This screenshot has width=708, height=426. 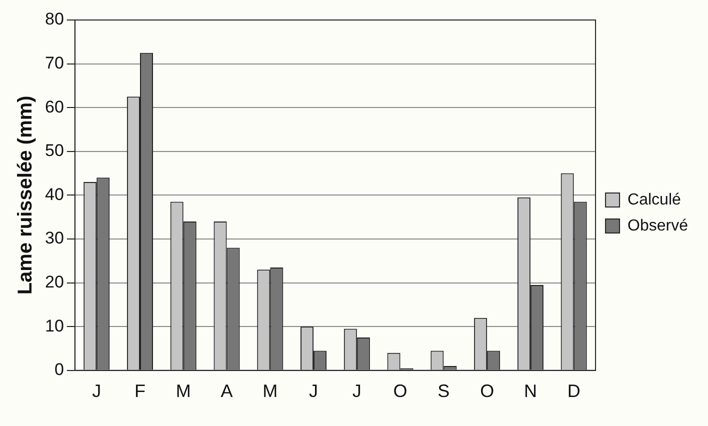 What do you see at coordinates (54, 326) in the screenshot?
I see `y-tick-label: 10` at bounding box center [54, 326].